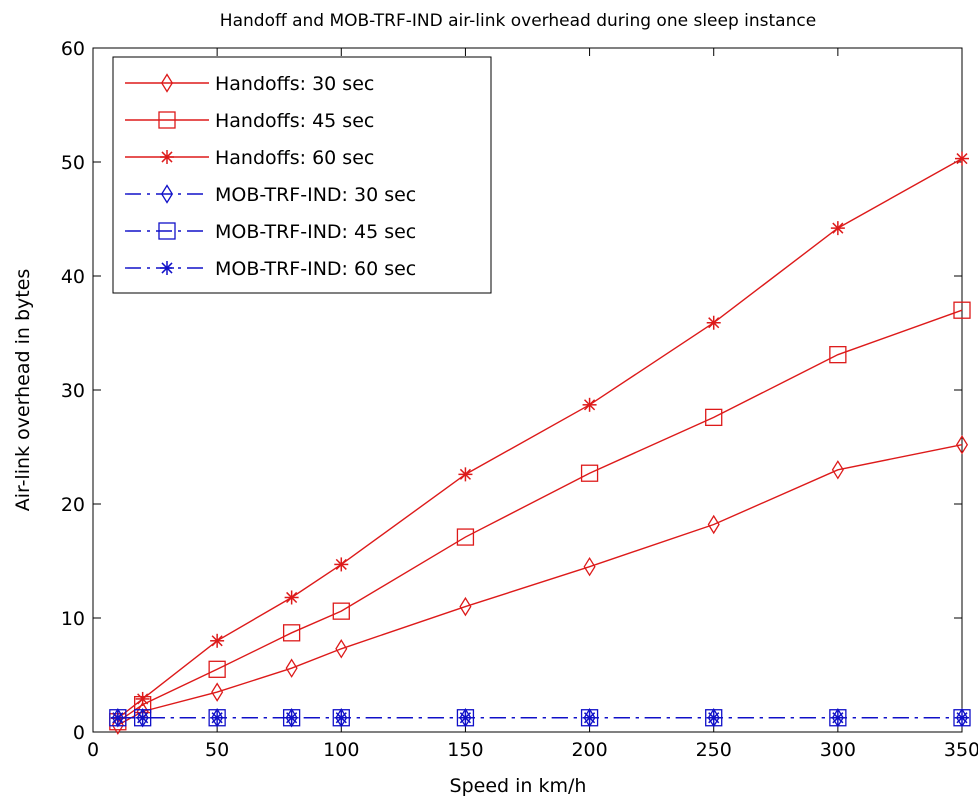  Describe the element at coordinates (79, 733) in the screenshot. I see `y-tick-label: 0` at that location.